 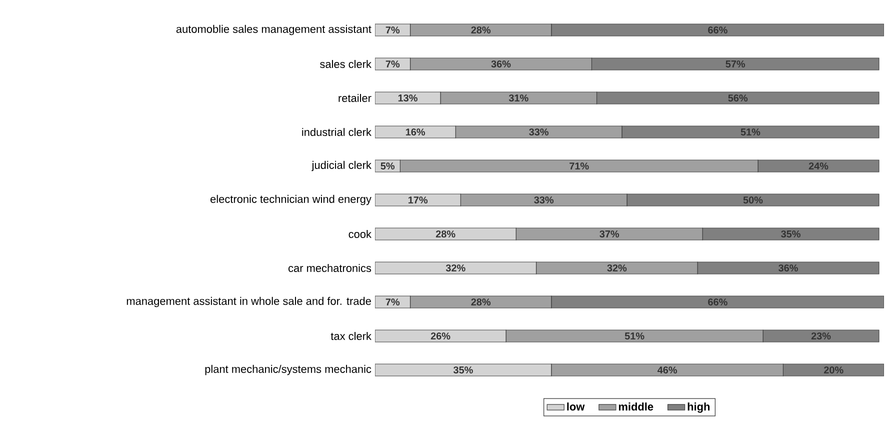 What do you see at coordinates (579, 166) in the screenshot?
I see `data-label: 71%` at bounding box center [579, 166].